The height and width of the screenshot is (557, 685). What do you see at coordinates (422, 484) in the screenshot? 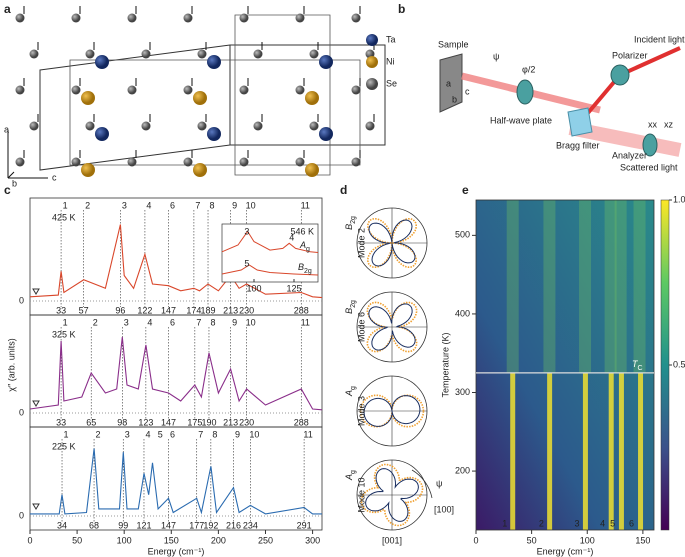
I see `rotation-arrow` at bounding box center [422, 484].